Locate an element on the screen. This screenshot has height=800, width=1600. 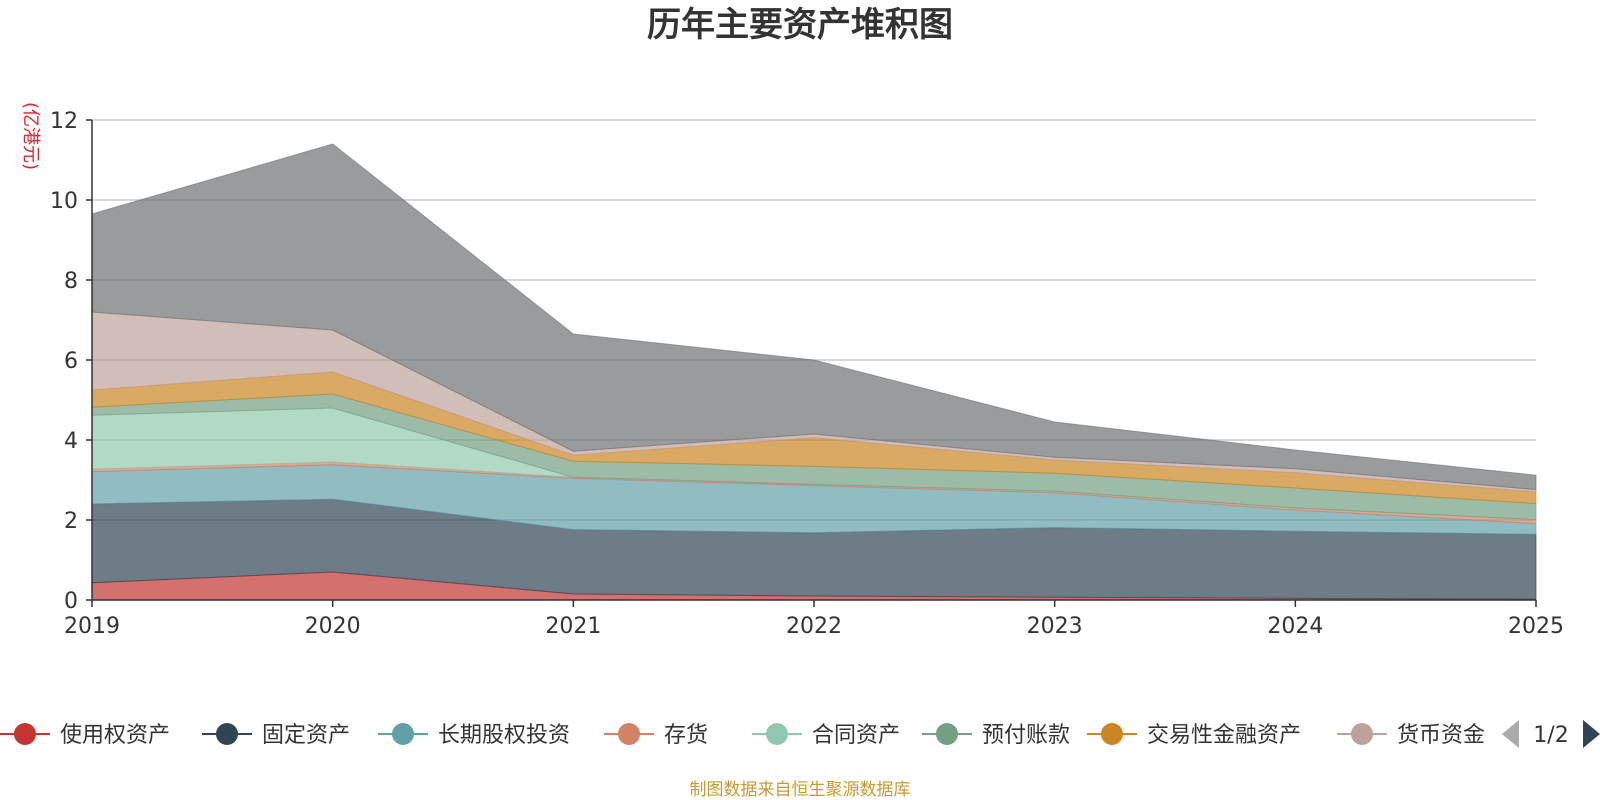
x-tick-labels: 2019 2020 2021 2022 2023 2024 2025 is located at coordinates (814, 626).